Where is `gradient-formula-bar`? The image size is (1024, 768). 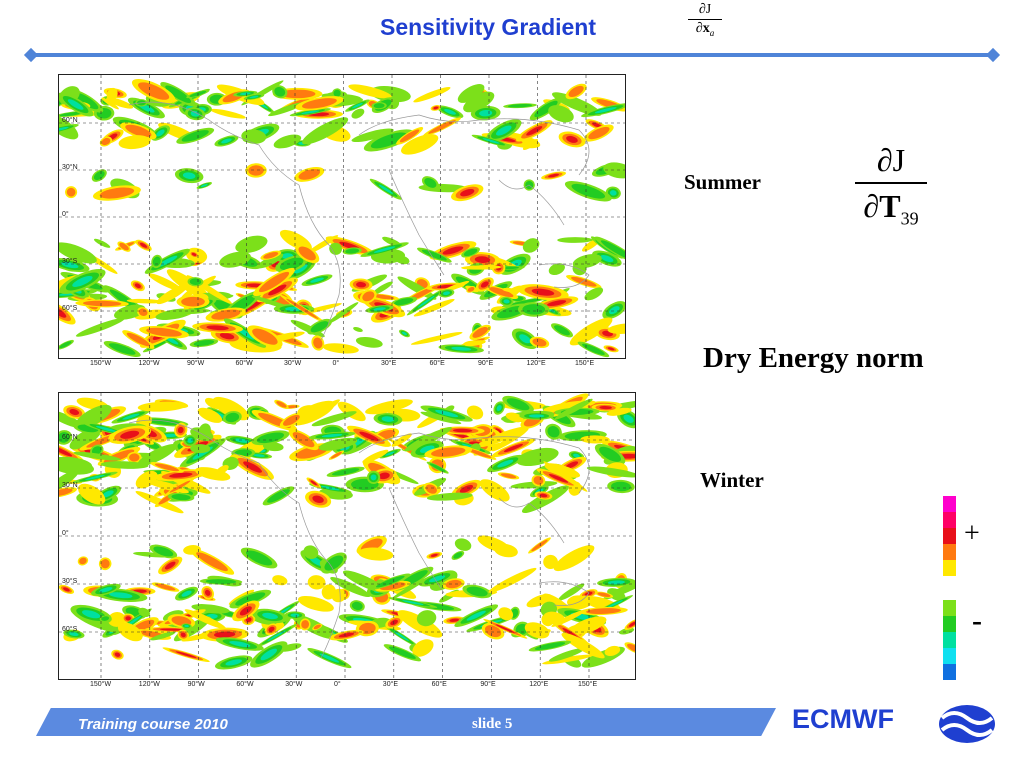
gradient-formula-bar is located at coordinates (891, 183).